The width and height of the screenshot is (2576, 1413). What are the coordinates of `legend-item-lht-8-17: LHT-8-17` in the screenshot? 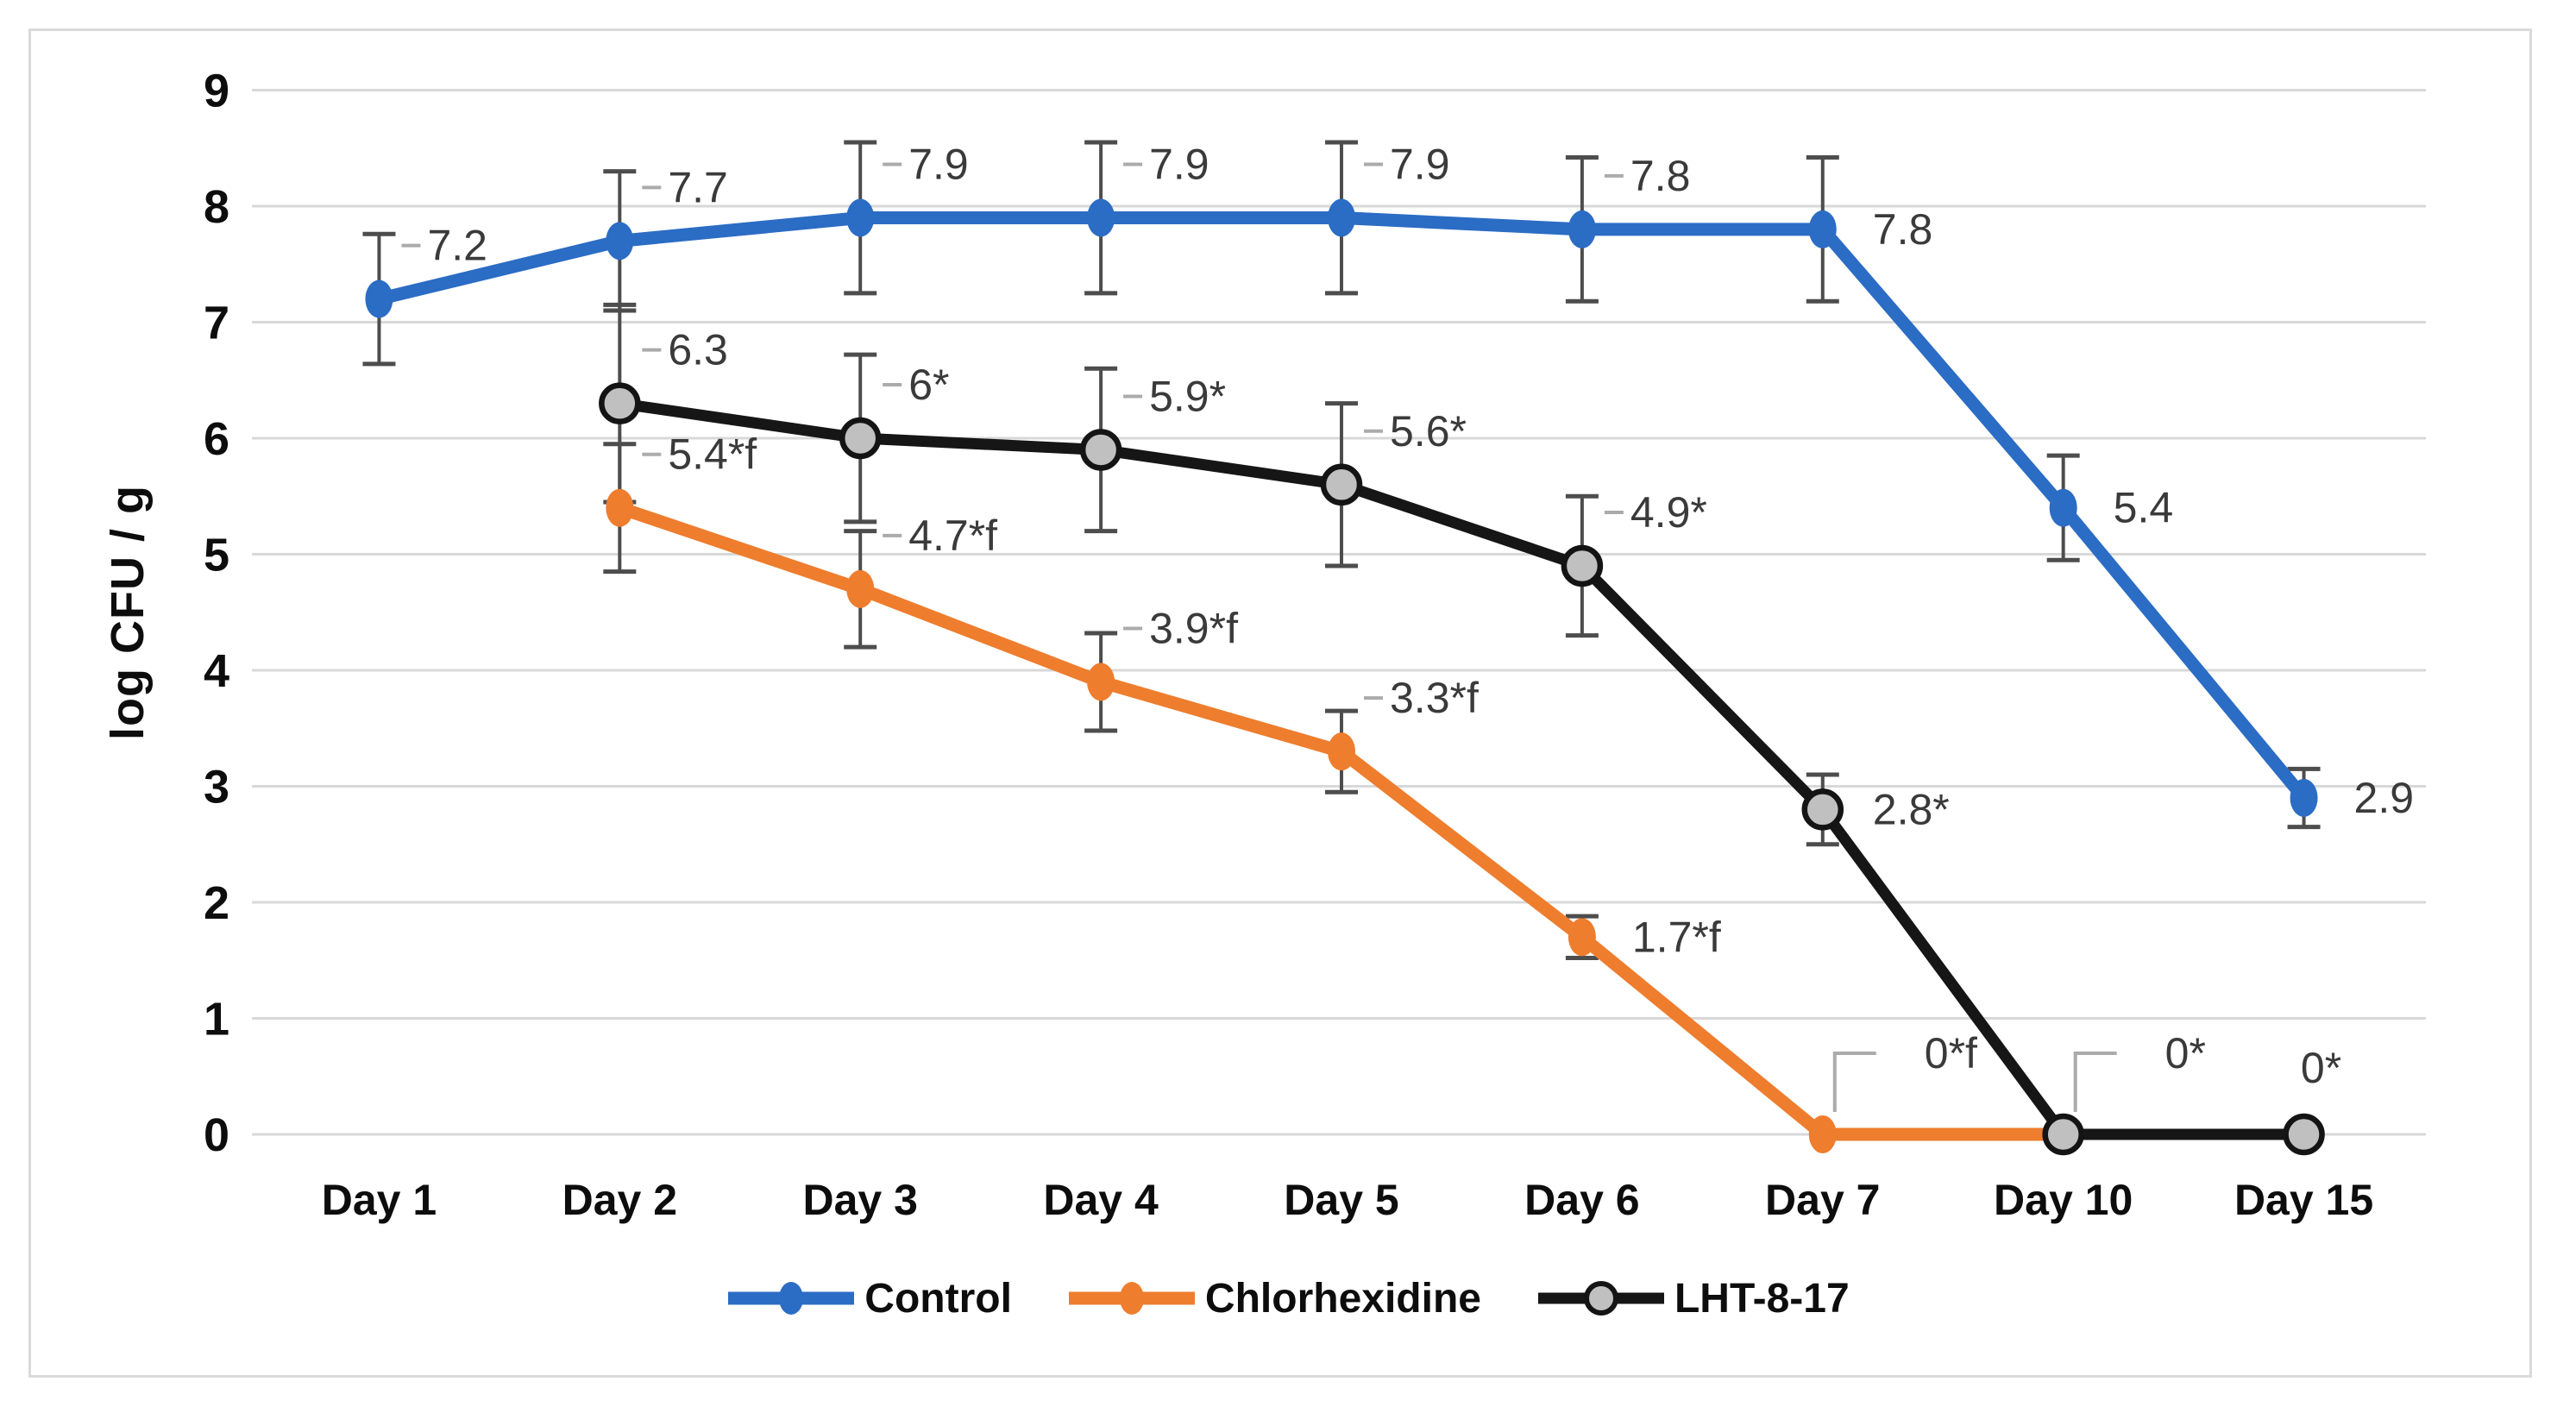 It's located at (1693, 1298).